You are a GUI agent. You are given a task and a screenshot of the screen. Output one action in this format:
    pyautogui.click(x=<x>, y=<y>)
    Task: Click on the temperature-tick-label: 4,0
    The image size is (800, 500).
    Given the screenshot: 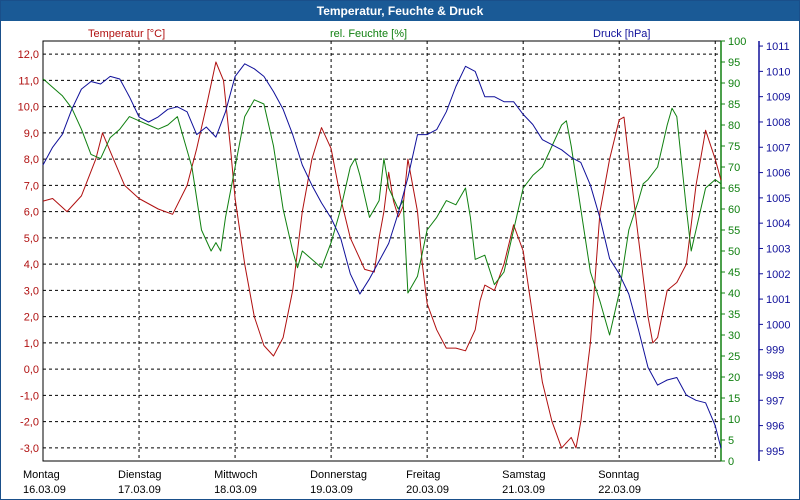 What is the action you would take?
    pyautogui.click(x=31, y=265)
    